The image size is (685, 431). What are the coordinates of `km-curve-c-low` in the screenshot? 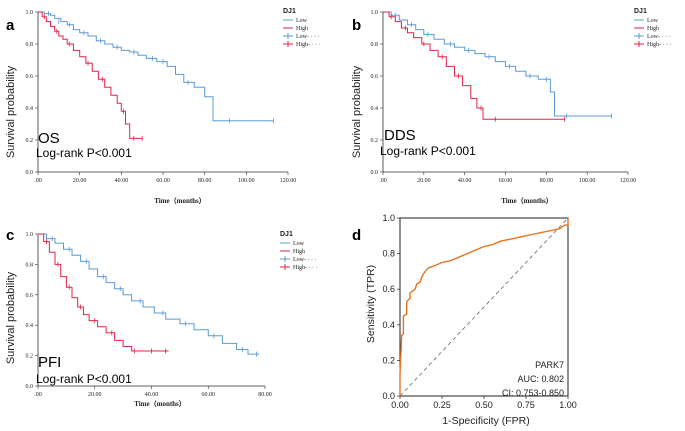 It's located at (149, 294).